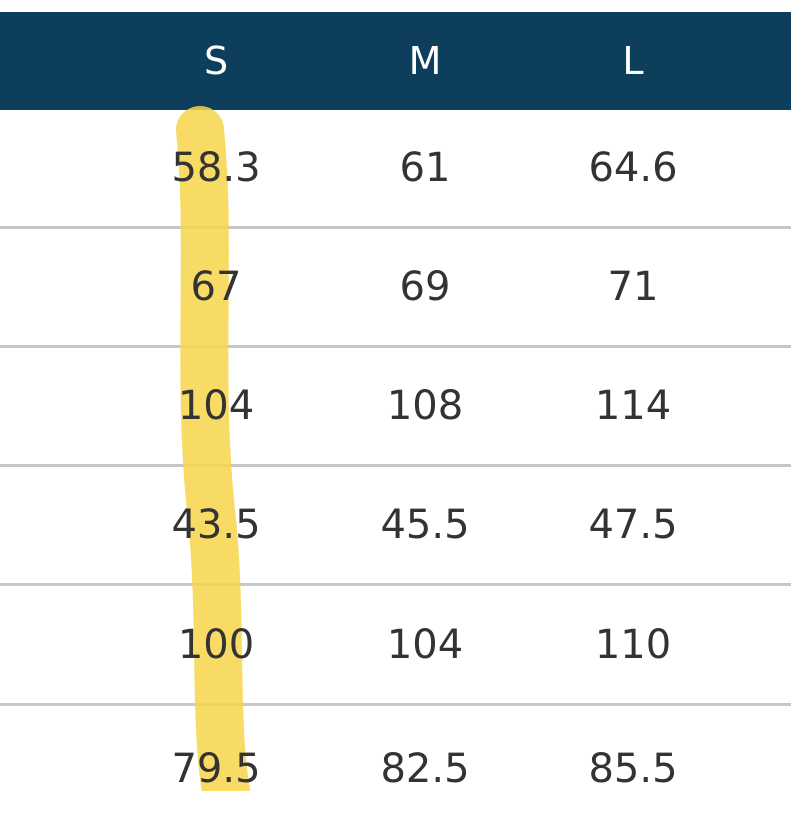 The width and height of the screenshot is (791, 831). Describe the element at coordinates (425, 525) in the screenshot. I see `table-cell: 45.5` at that location.